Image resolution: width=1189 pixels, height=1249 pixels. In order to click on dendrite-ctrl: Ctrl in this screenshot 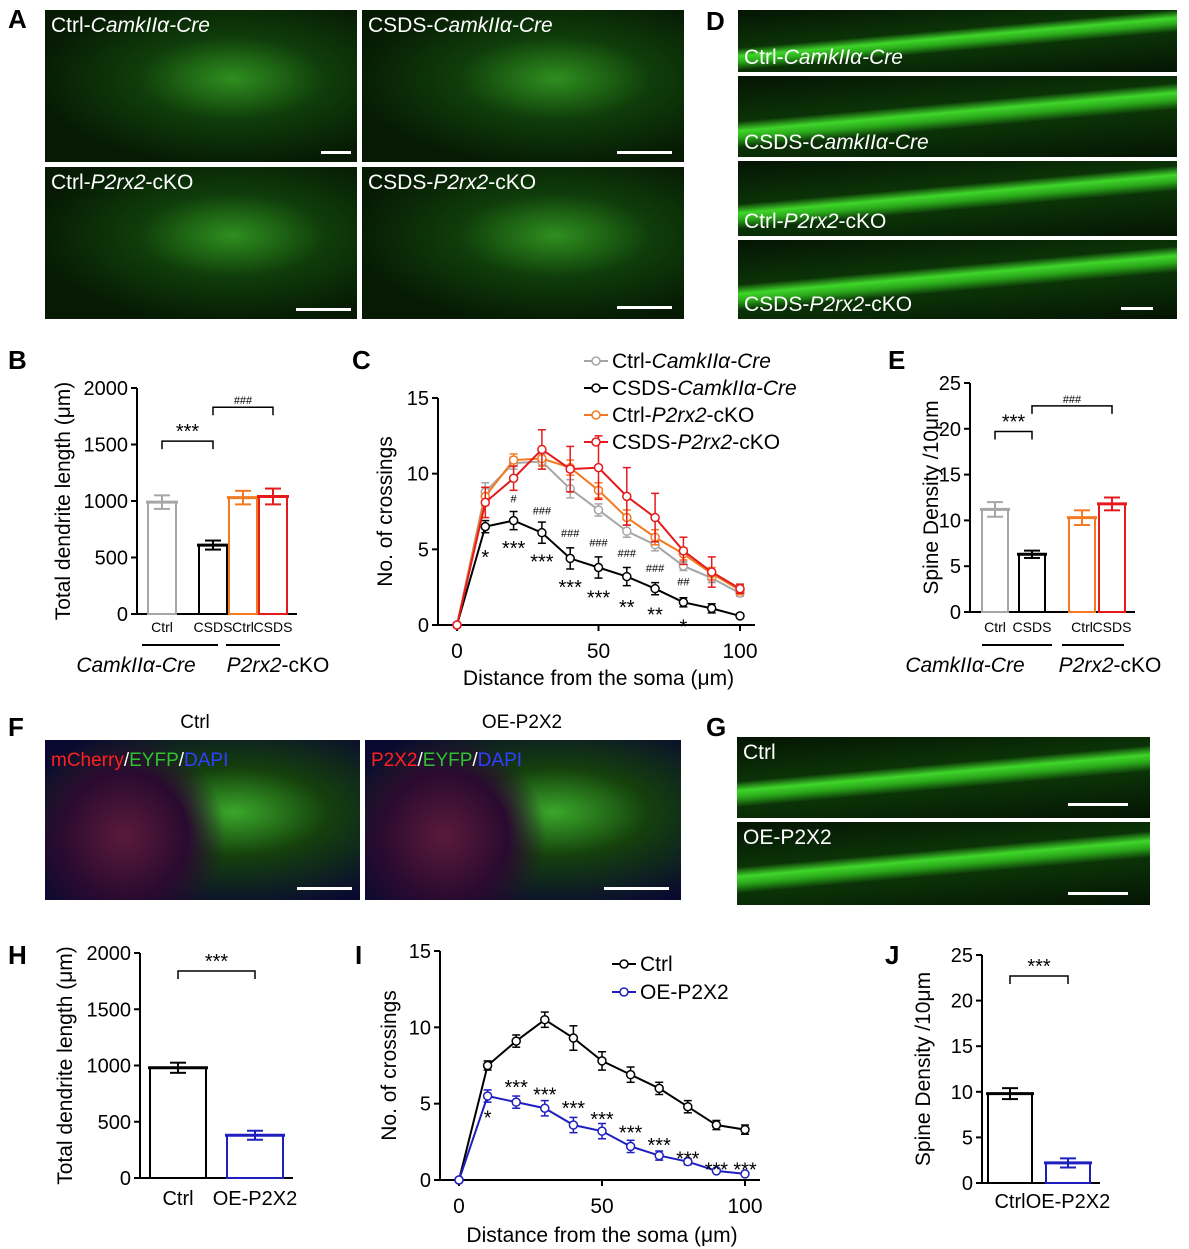, I will do `click(943, 777)`.